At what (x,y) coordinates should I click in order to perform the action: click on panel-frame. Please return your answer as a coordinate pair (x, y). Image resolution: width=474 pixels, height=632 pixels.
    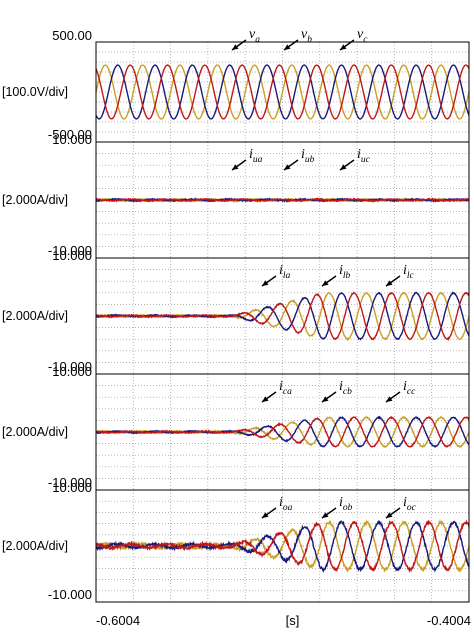
    Looking at the image, I should click on (282, 546).